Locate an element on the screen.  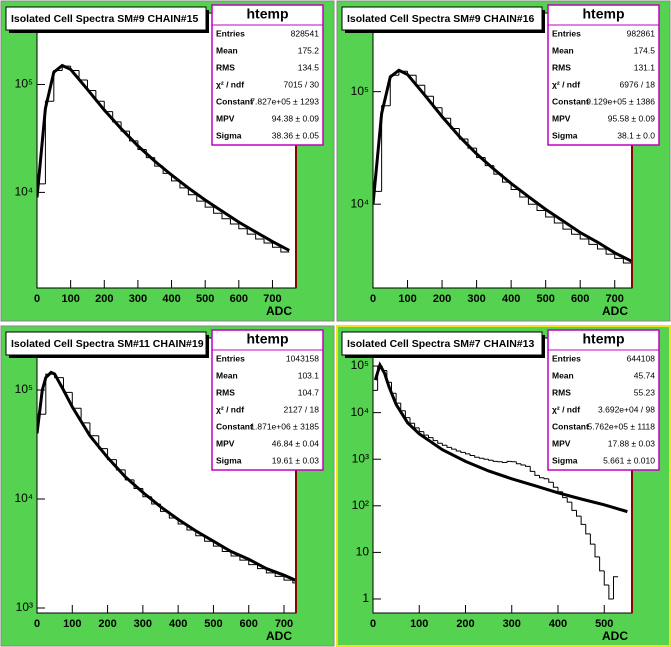
y-tick-label: 10 is located at coordinates (363, 552).